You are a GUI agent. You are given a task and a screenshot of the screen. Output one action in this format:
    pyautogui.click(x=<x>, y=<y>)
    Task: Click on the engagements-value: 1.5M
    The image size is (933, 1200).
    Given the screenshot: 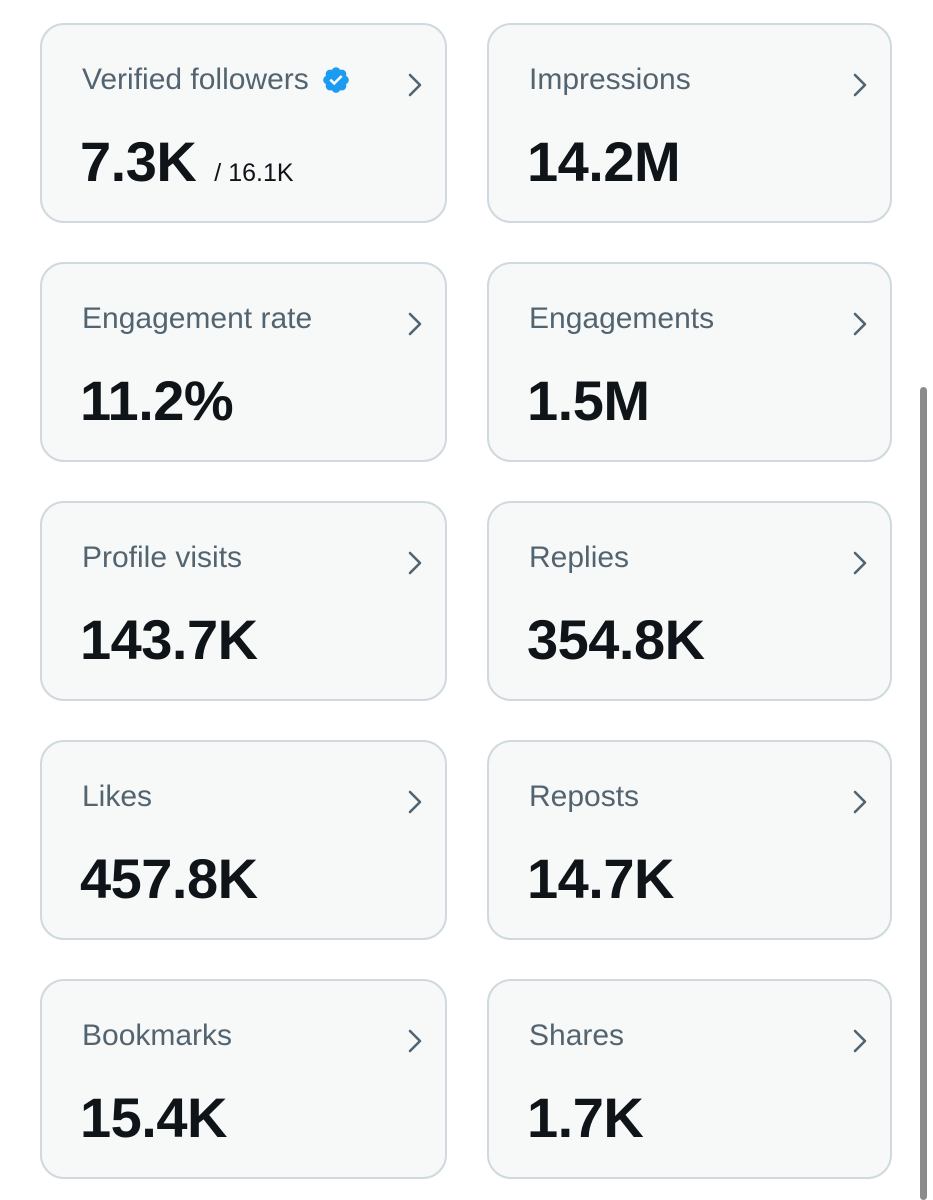 What is the action you would take?
    pyautogui.click(x=588, y=400)
    